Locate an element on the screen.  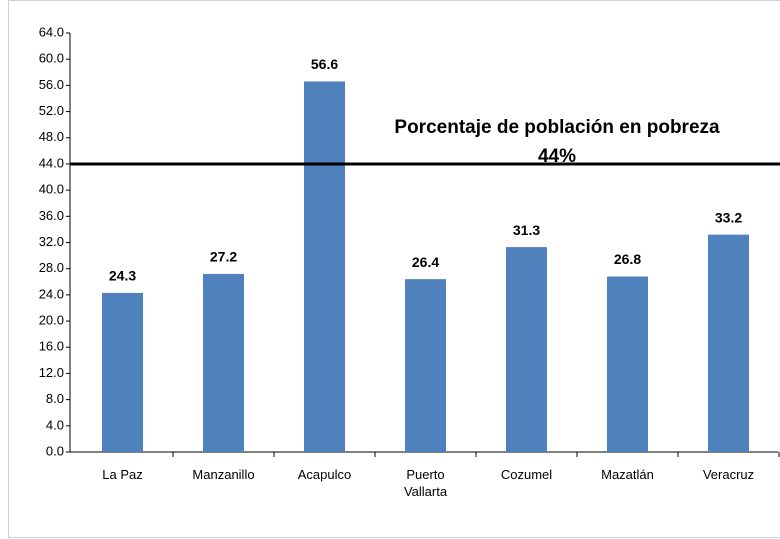
value-label: 56.6 is located at coordinates (324, 64).